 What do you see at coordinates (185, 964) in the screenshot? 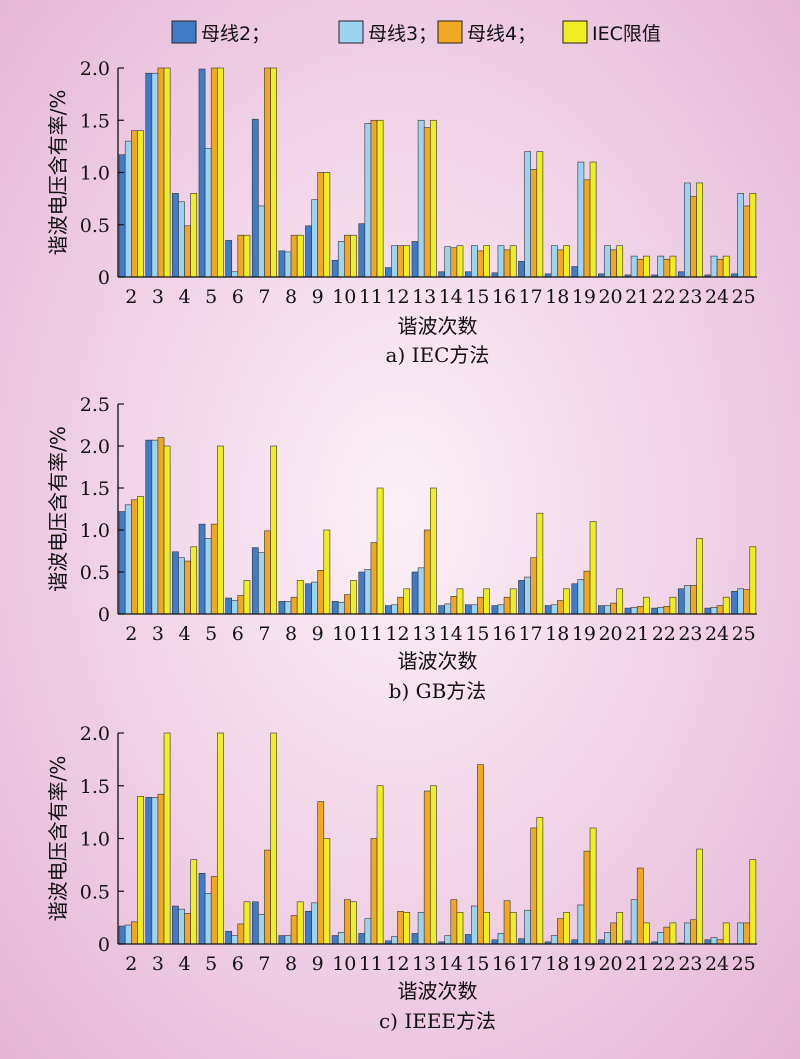
I see `x-tick-label: 4` at bounding box center [185, 964].